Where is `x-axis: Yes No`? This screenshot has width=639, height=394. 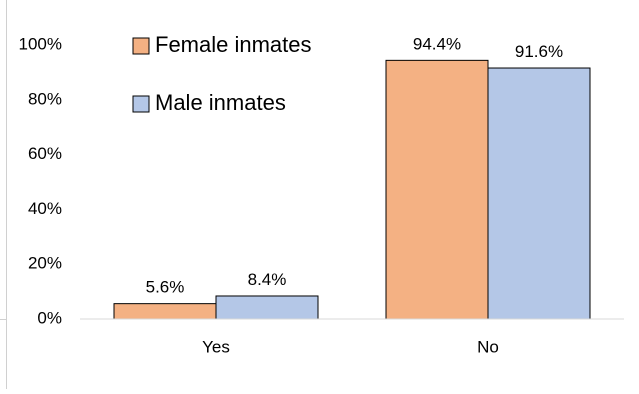 x-axis: Yes No is located at coordinates (350, 346).